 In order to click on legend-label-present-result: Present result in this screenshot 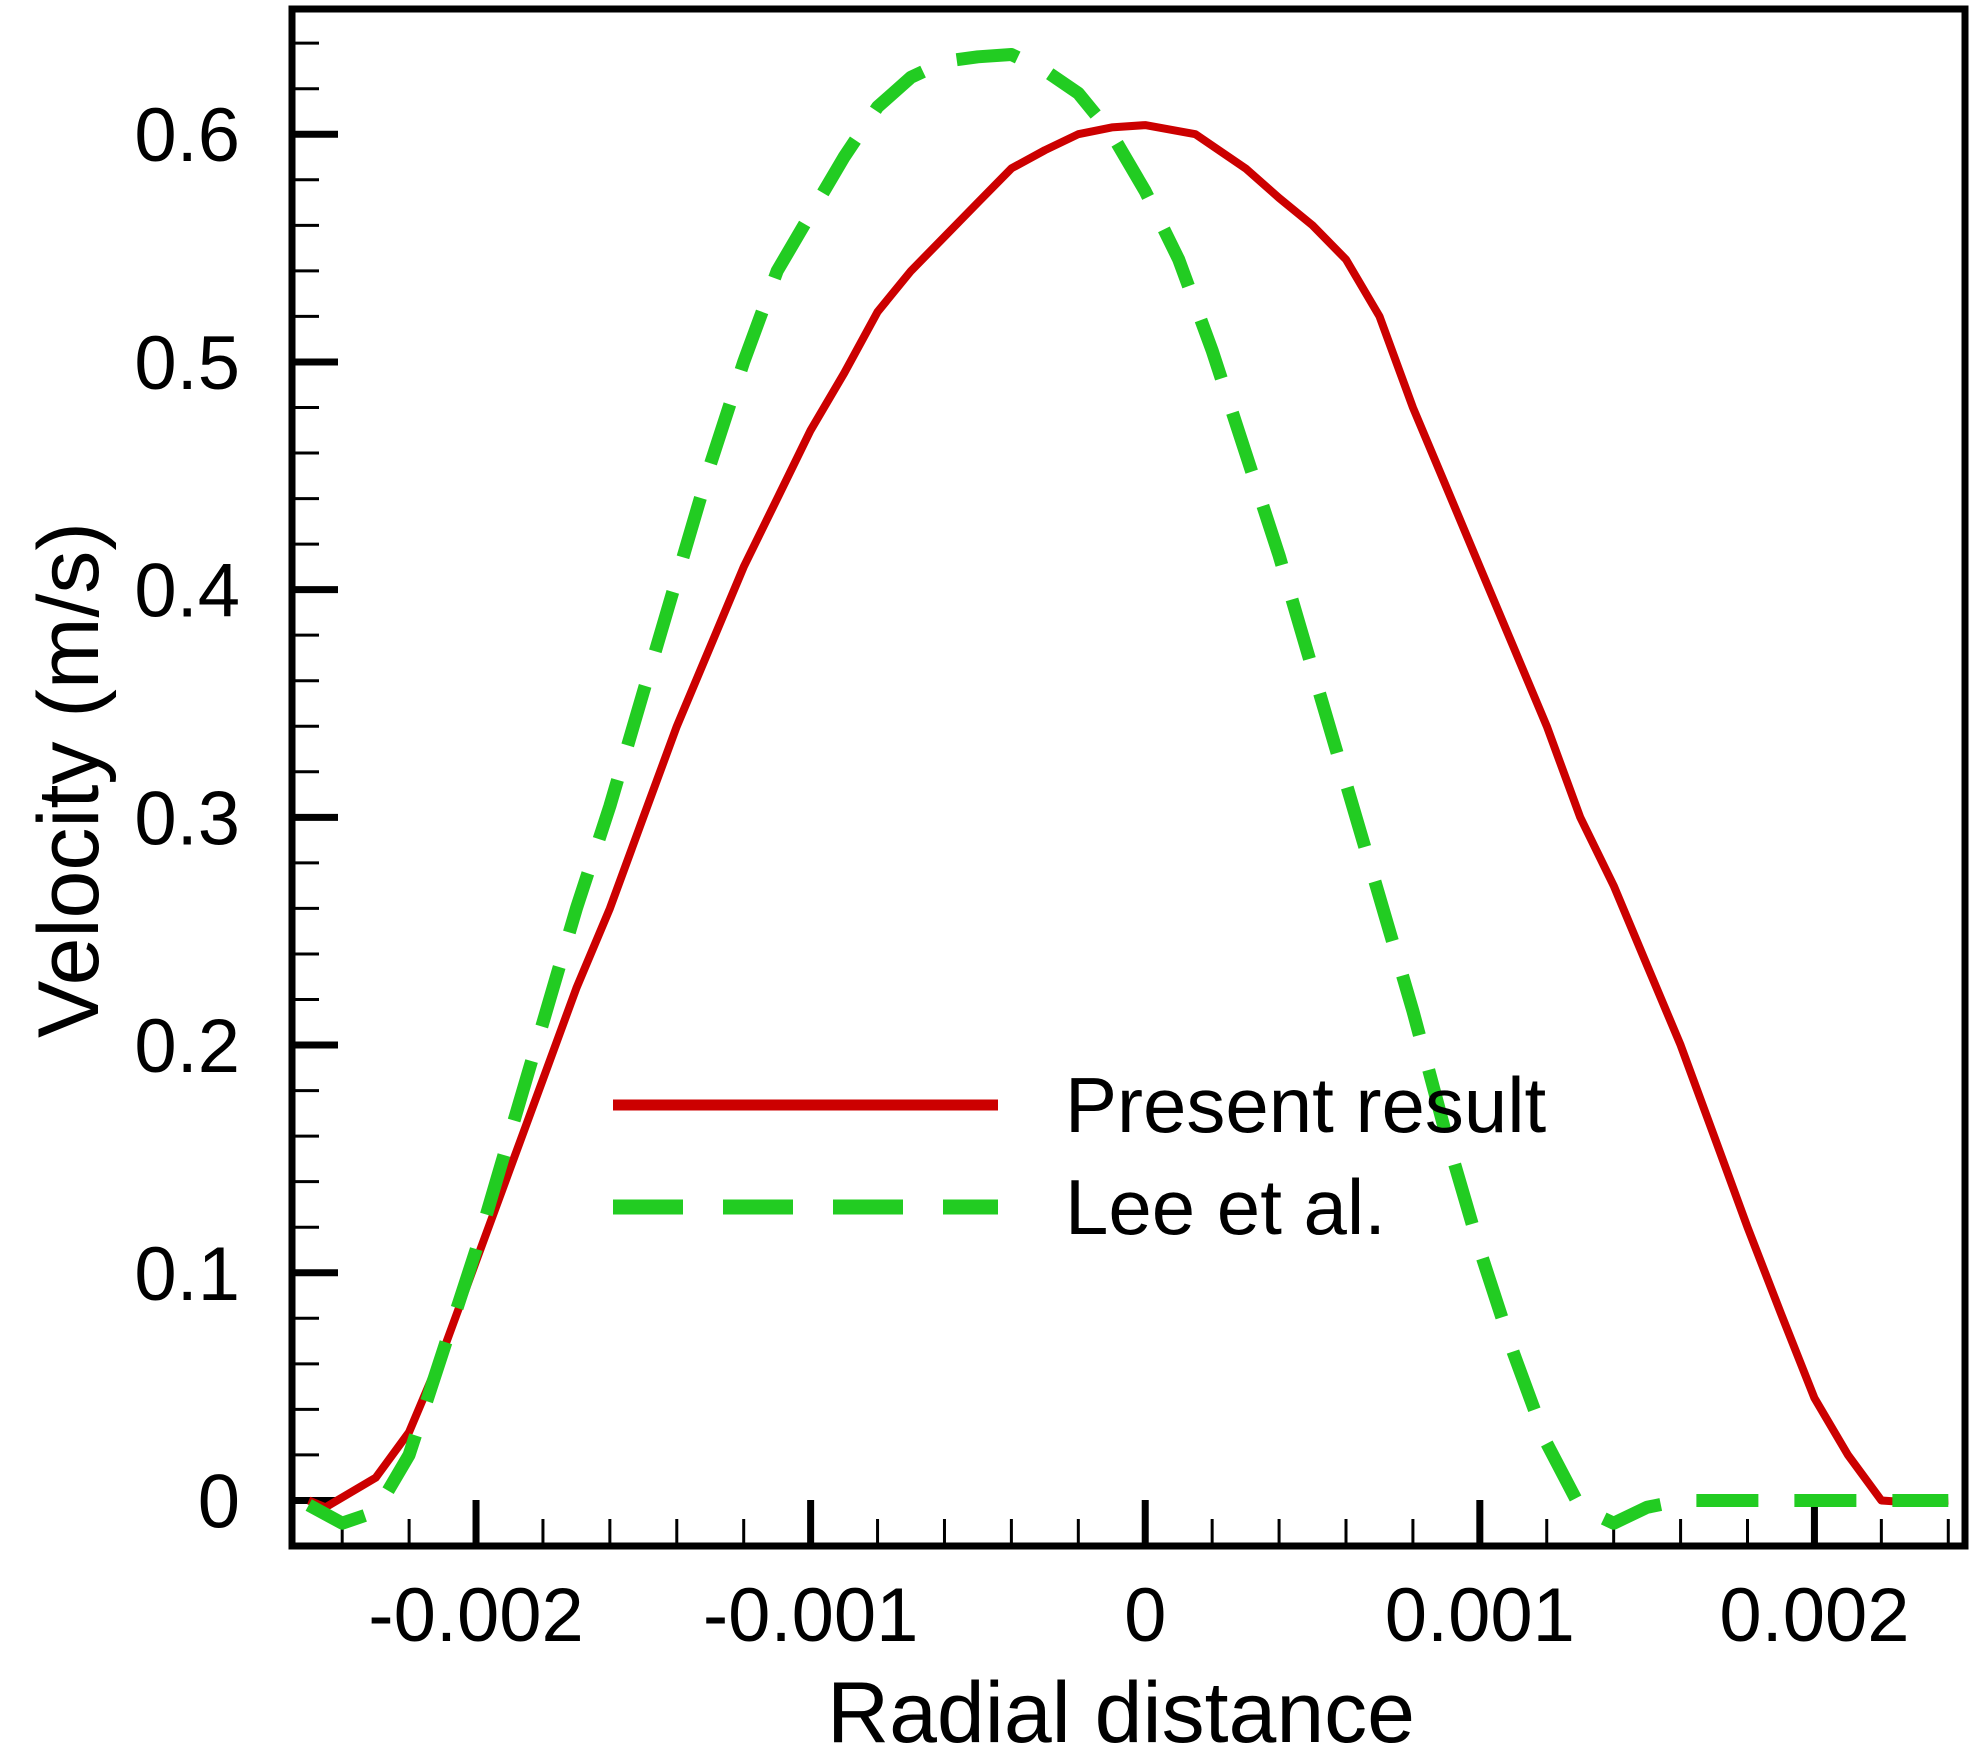, I will do `click(1306, 1105)`.